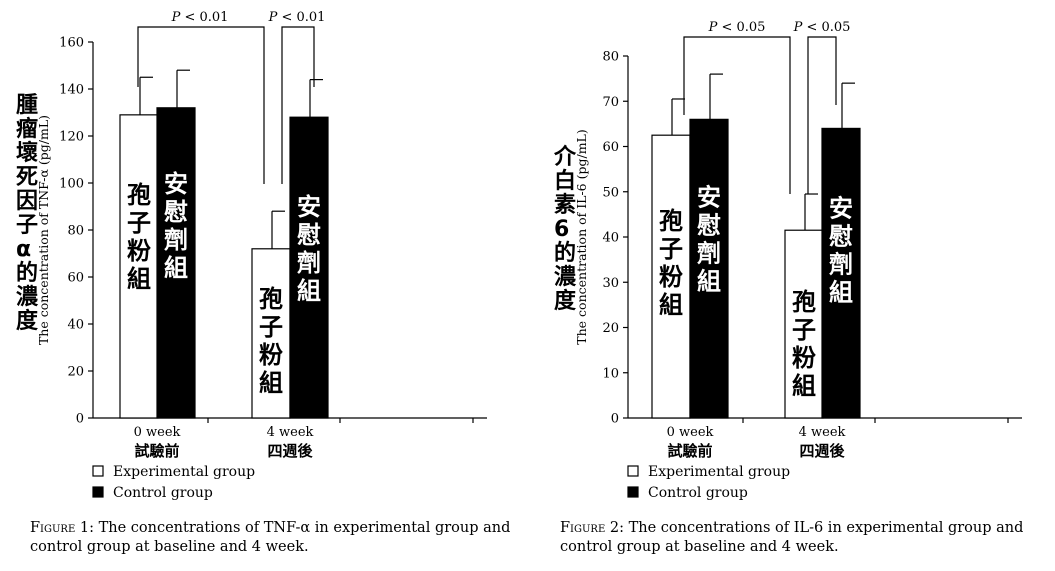 The width and height of the screenshot is (1055, 571). What do you see at coordinates (610, 192) in the screenshot?
I see `y-tick-label: 50` at bounding box center [610, 192].